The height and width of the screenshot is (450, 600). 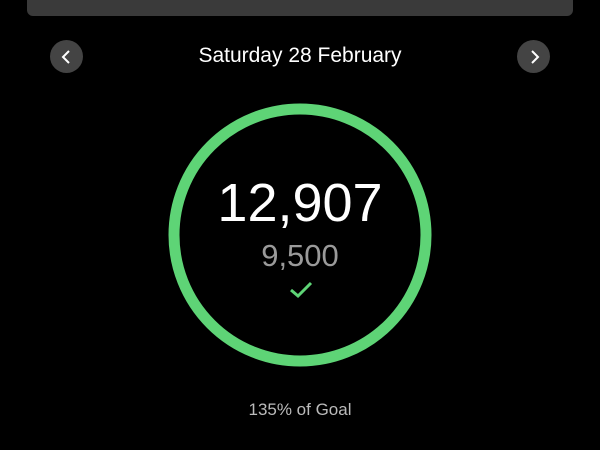 I want to click on step-count: 12,907, so click(x=300, y=203).